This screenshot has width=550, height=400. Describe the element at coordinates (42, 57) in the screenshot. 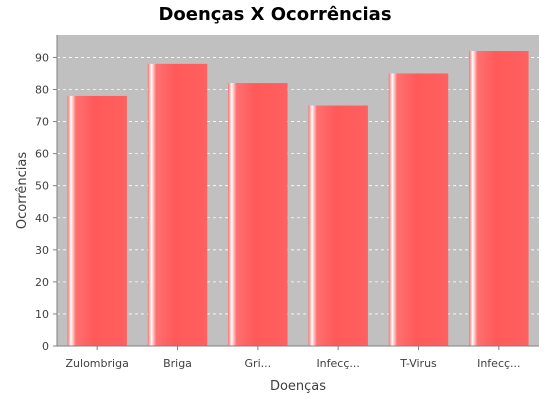

I see `y-tick-label: 90` at that location.